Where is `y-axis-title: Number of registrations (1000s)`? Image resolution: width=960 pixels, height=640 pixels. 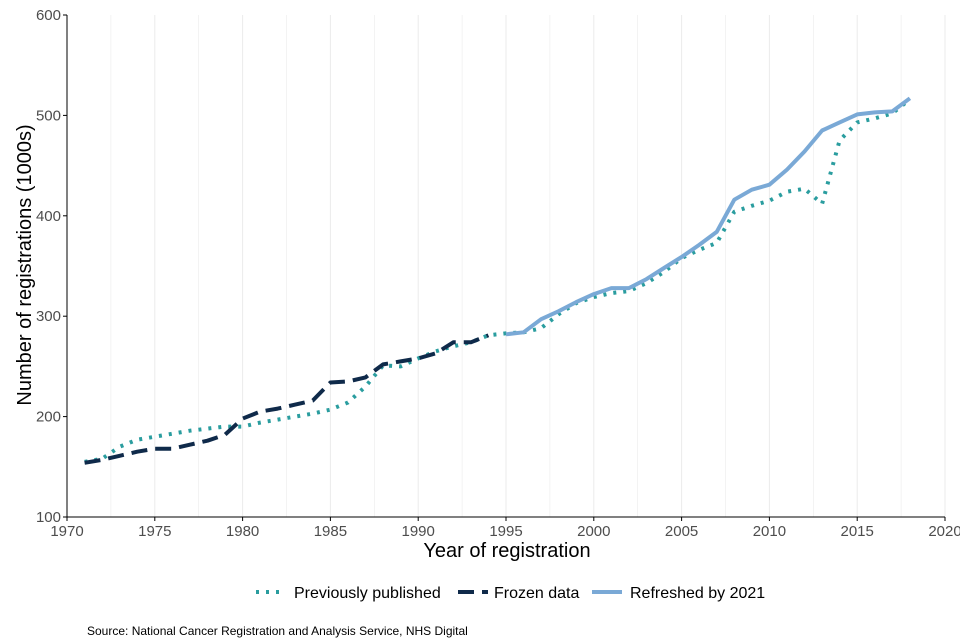 y-axis-title: Number of registrations (1000s) is located at coordinates (25, 264).